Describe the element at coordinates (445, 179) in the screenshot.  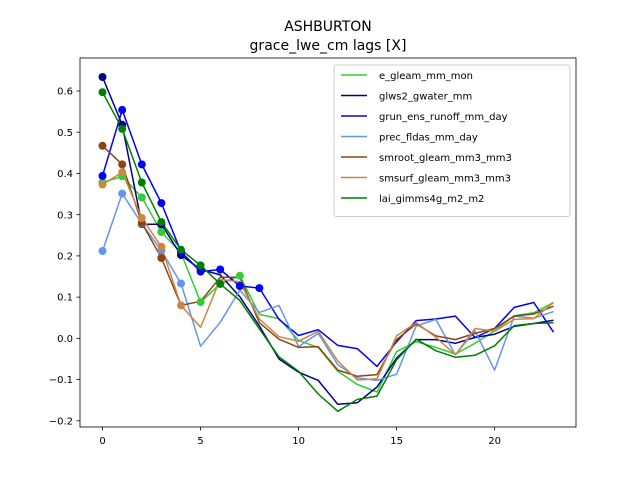
I see `legend-label-6: smsurf_gleam_mm3_mm3` at that location.